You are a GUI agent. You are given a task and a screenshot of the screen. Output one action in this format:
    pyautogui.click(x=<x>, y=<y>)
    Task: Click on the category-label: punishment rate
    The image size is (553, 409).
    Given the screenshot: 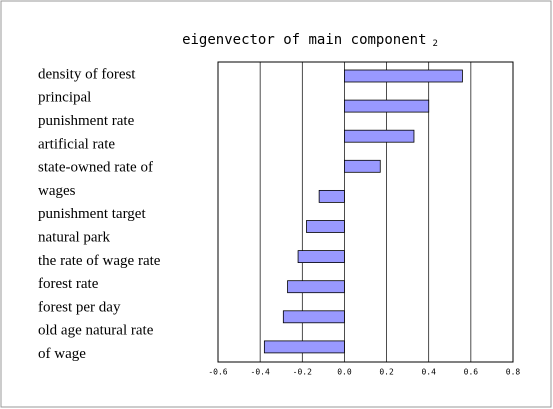 What is the action you would take?
    pyautogui.click(x=86, y=121)
    